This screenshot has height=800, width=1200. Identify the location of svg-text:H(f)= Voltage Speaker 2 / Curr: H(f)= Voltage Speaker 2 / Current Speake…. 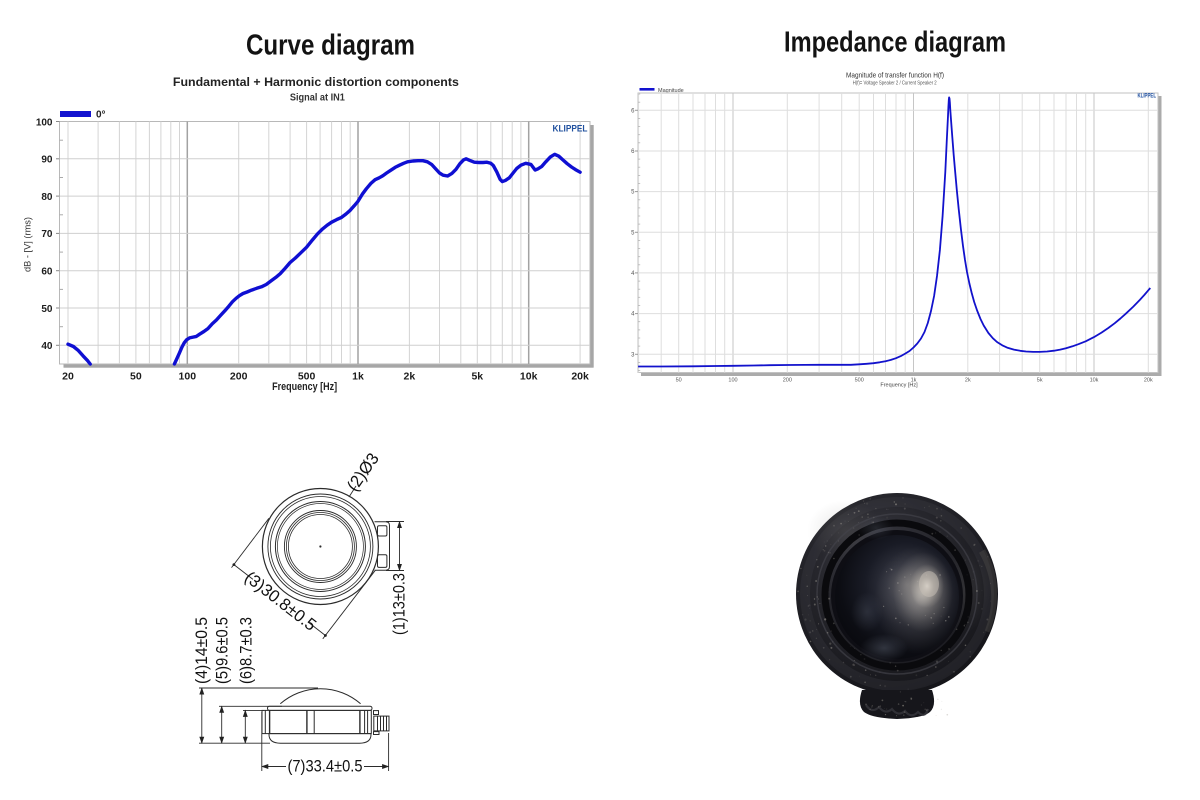
(895, 83).